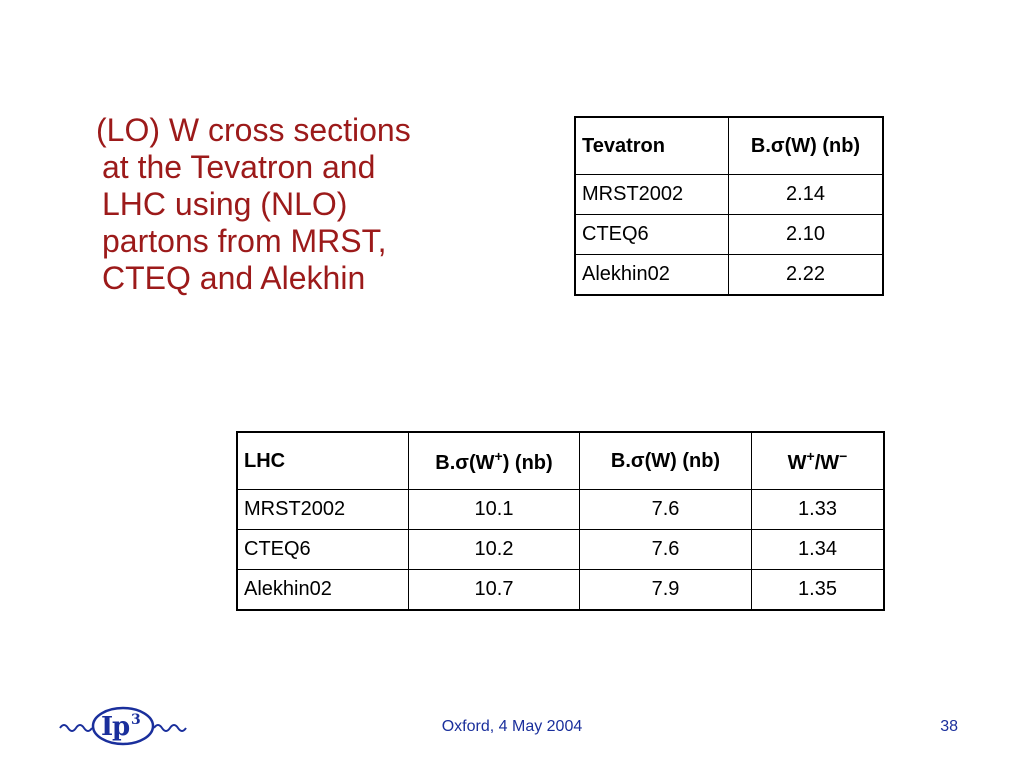  I want to click on svg-text: 3, so click(136, 720).